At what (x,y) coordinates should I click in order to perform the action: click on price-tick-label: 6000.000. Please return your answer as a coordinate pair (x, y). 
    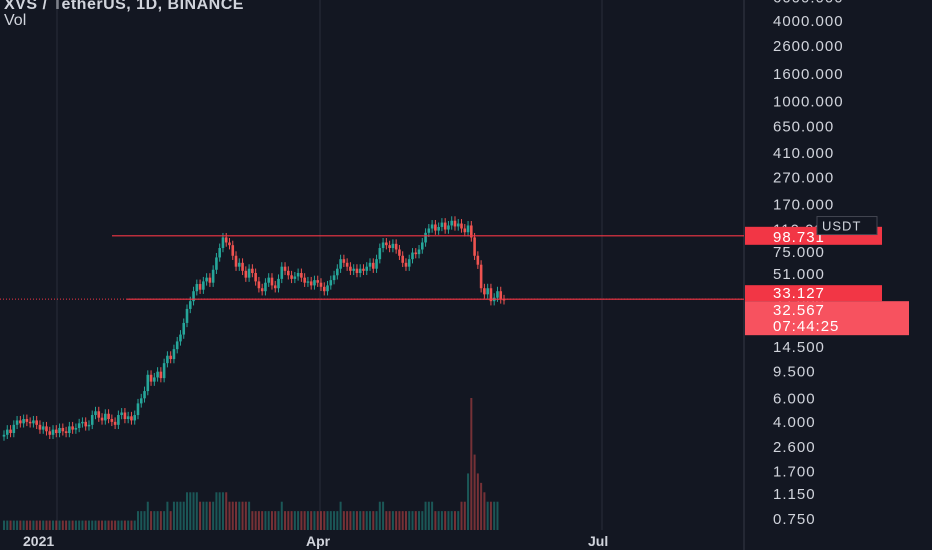
    Looking at the image, I should click on (808, 3).